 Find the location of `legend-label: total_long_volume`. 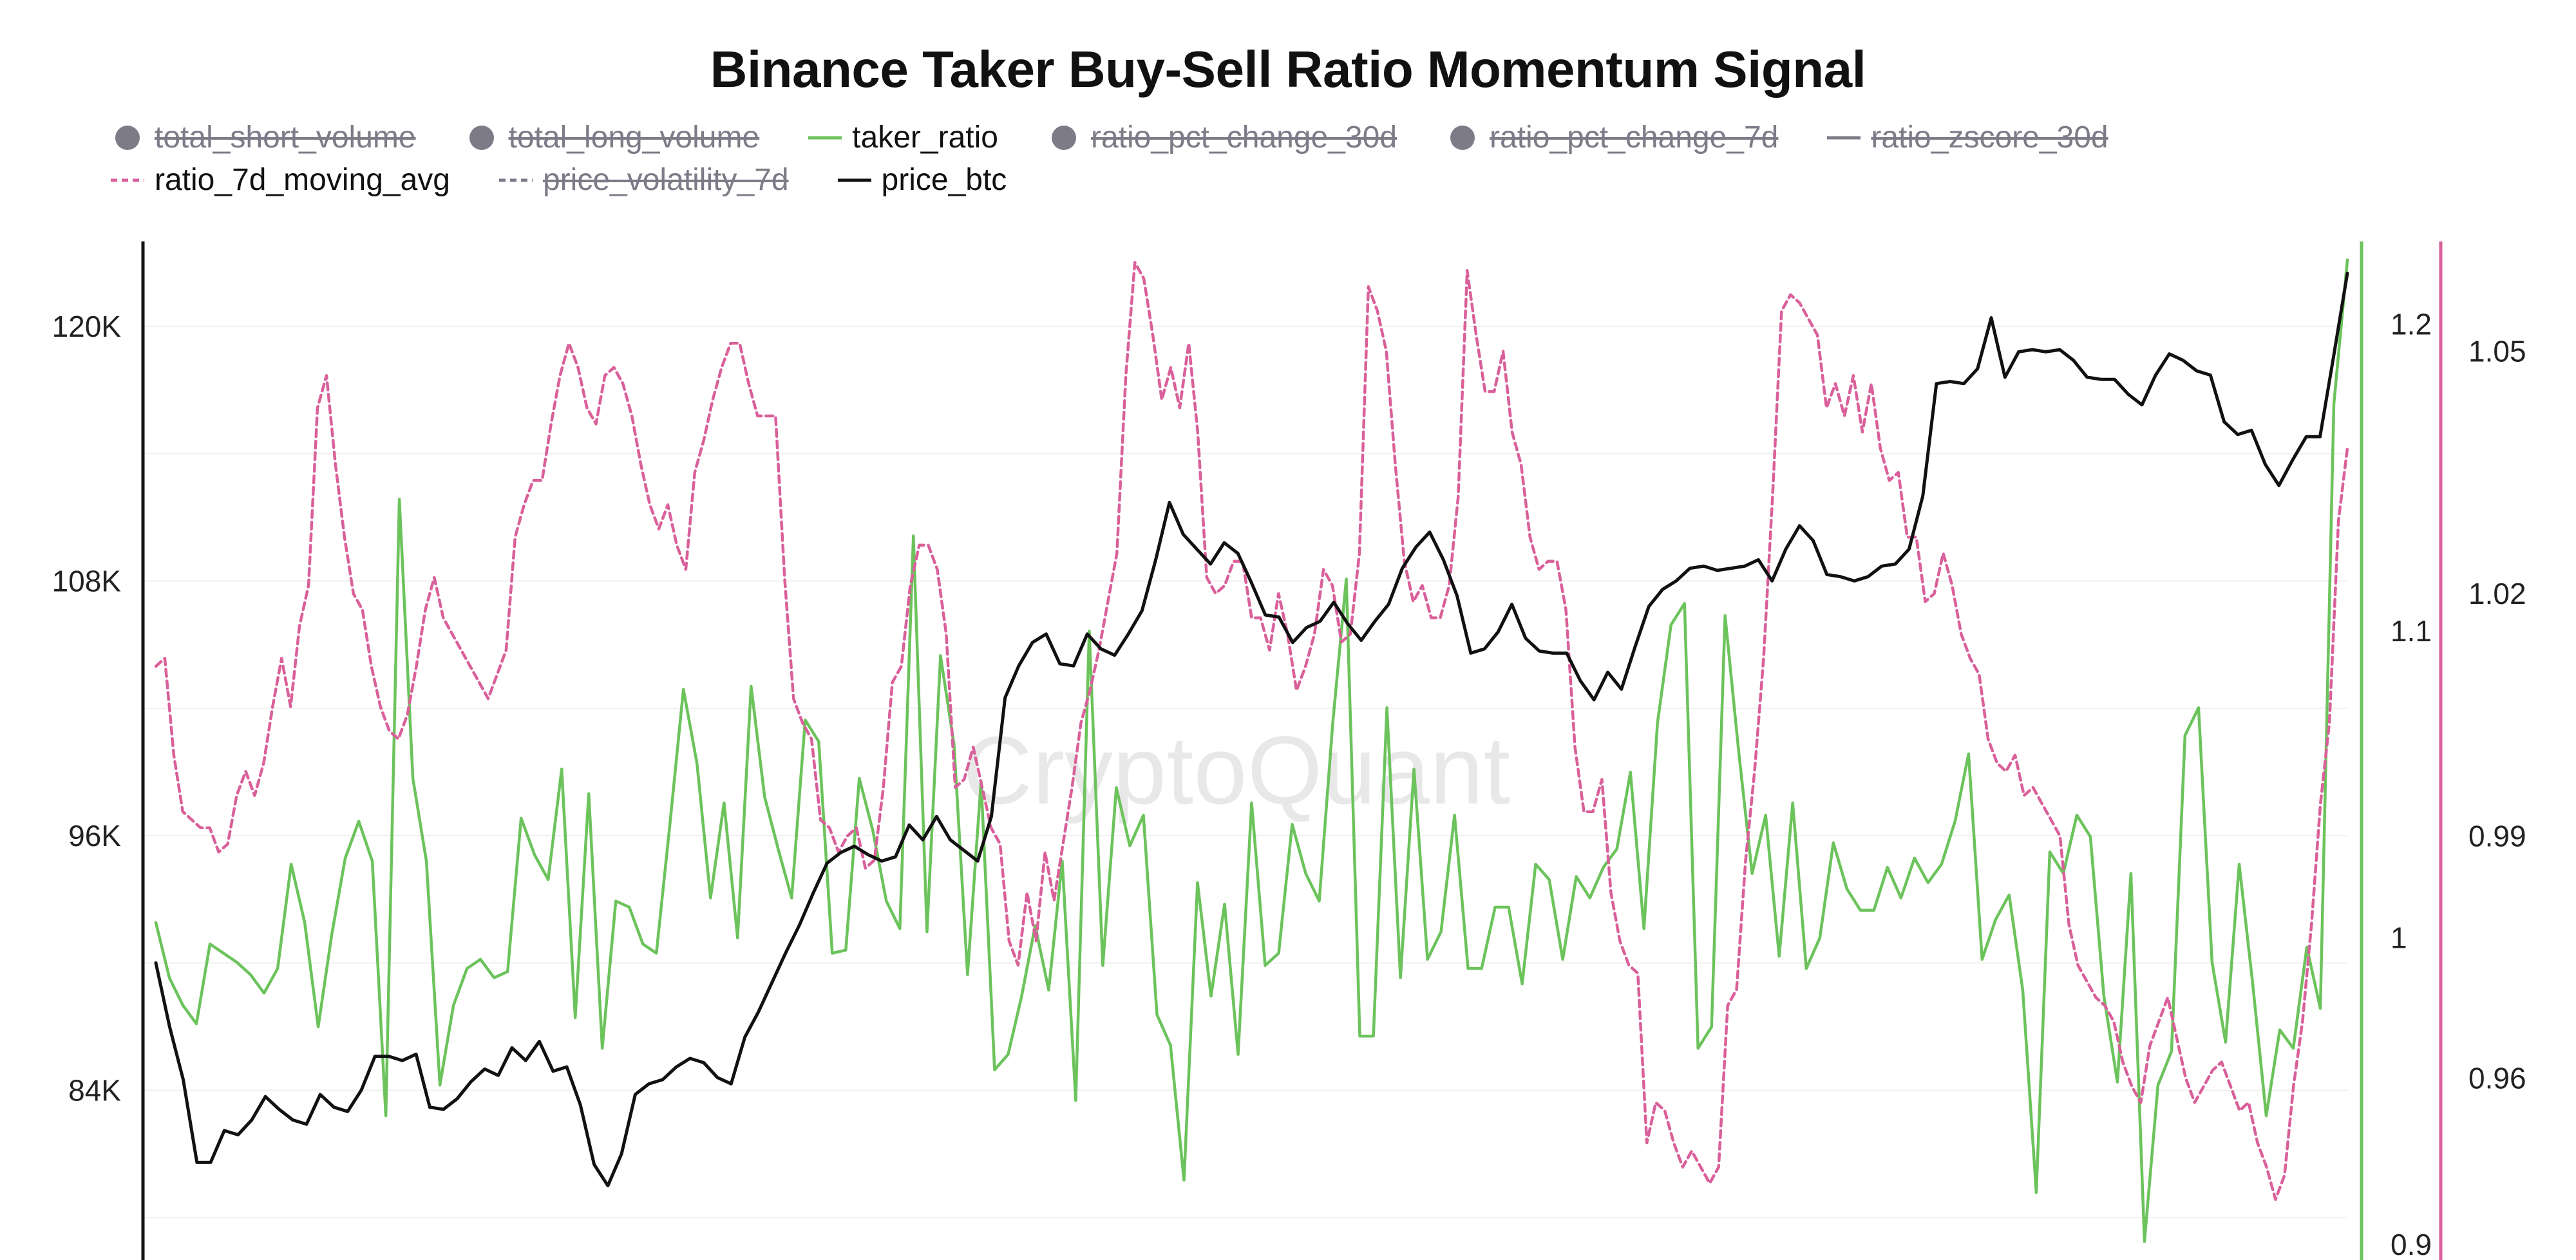

legend-label: total_long_volume is located at coordinates (634, 137).